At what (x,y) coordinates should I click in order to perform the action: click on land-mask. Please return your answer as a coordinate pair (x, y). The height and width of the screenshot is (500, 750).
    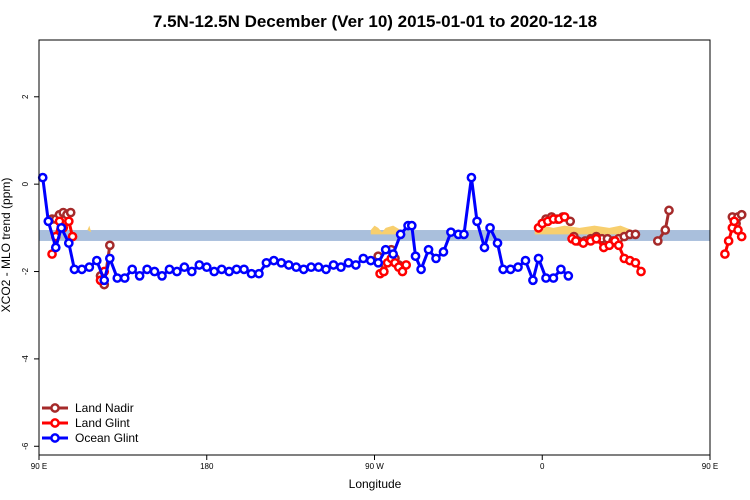
    Looking at the image, I should click on (361, 230).